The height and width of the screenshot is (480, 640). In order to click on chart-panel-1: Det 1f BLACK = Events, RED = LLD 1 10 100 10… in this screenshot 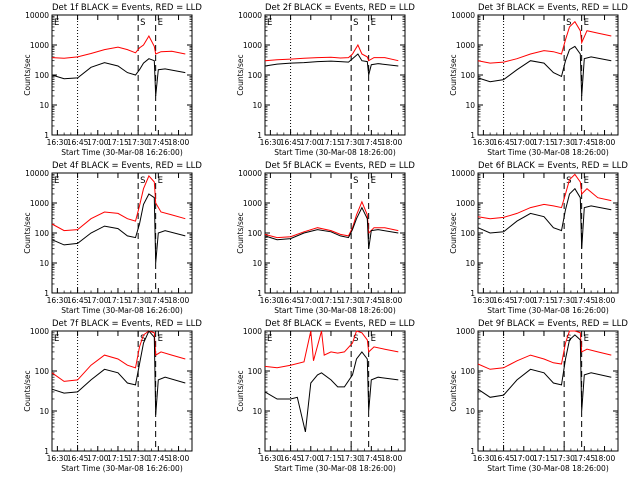, I will do `click(112, 80)`.